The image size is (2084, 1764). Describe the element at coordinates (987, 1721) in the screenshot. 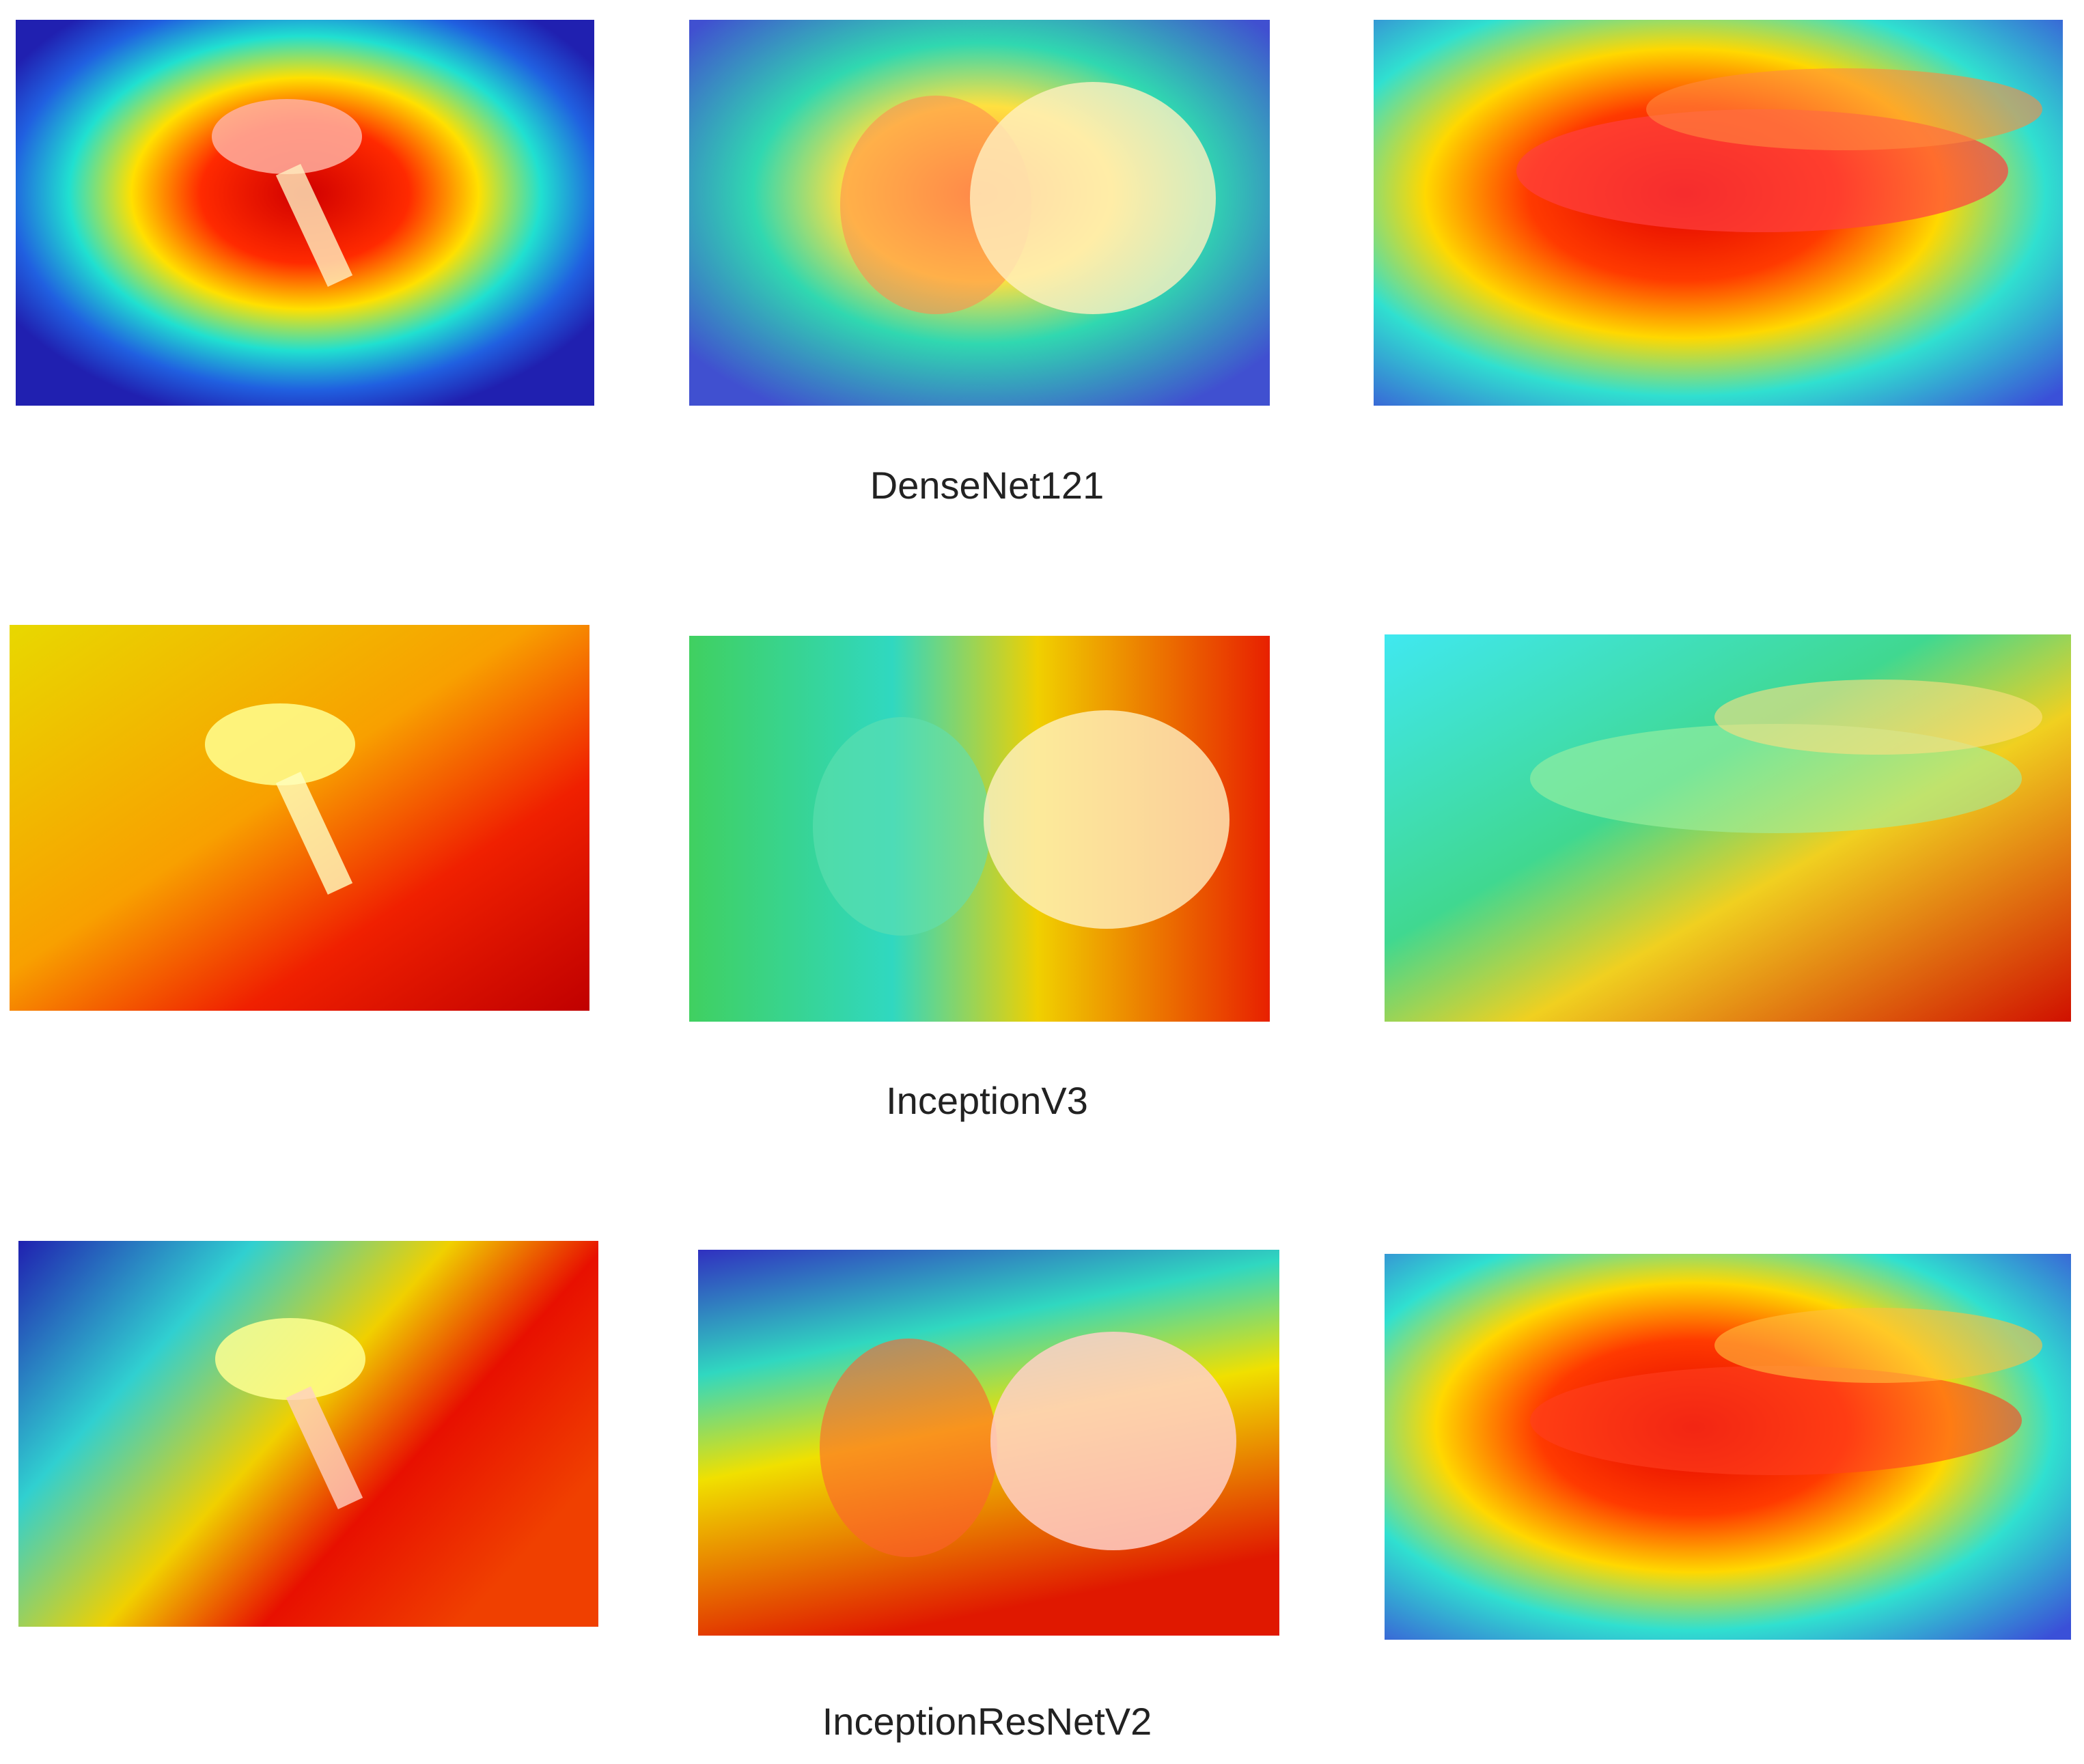

I see `row-label: InceptionResNetV2` at that location.